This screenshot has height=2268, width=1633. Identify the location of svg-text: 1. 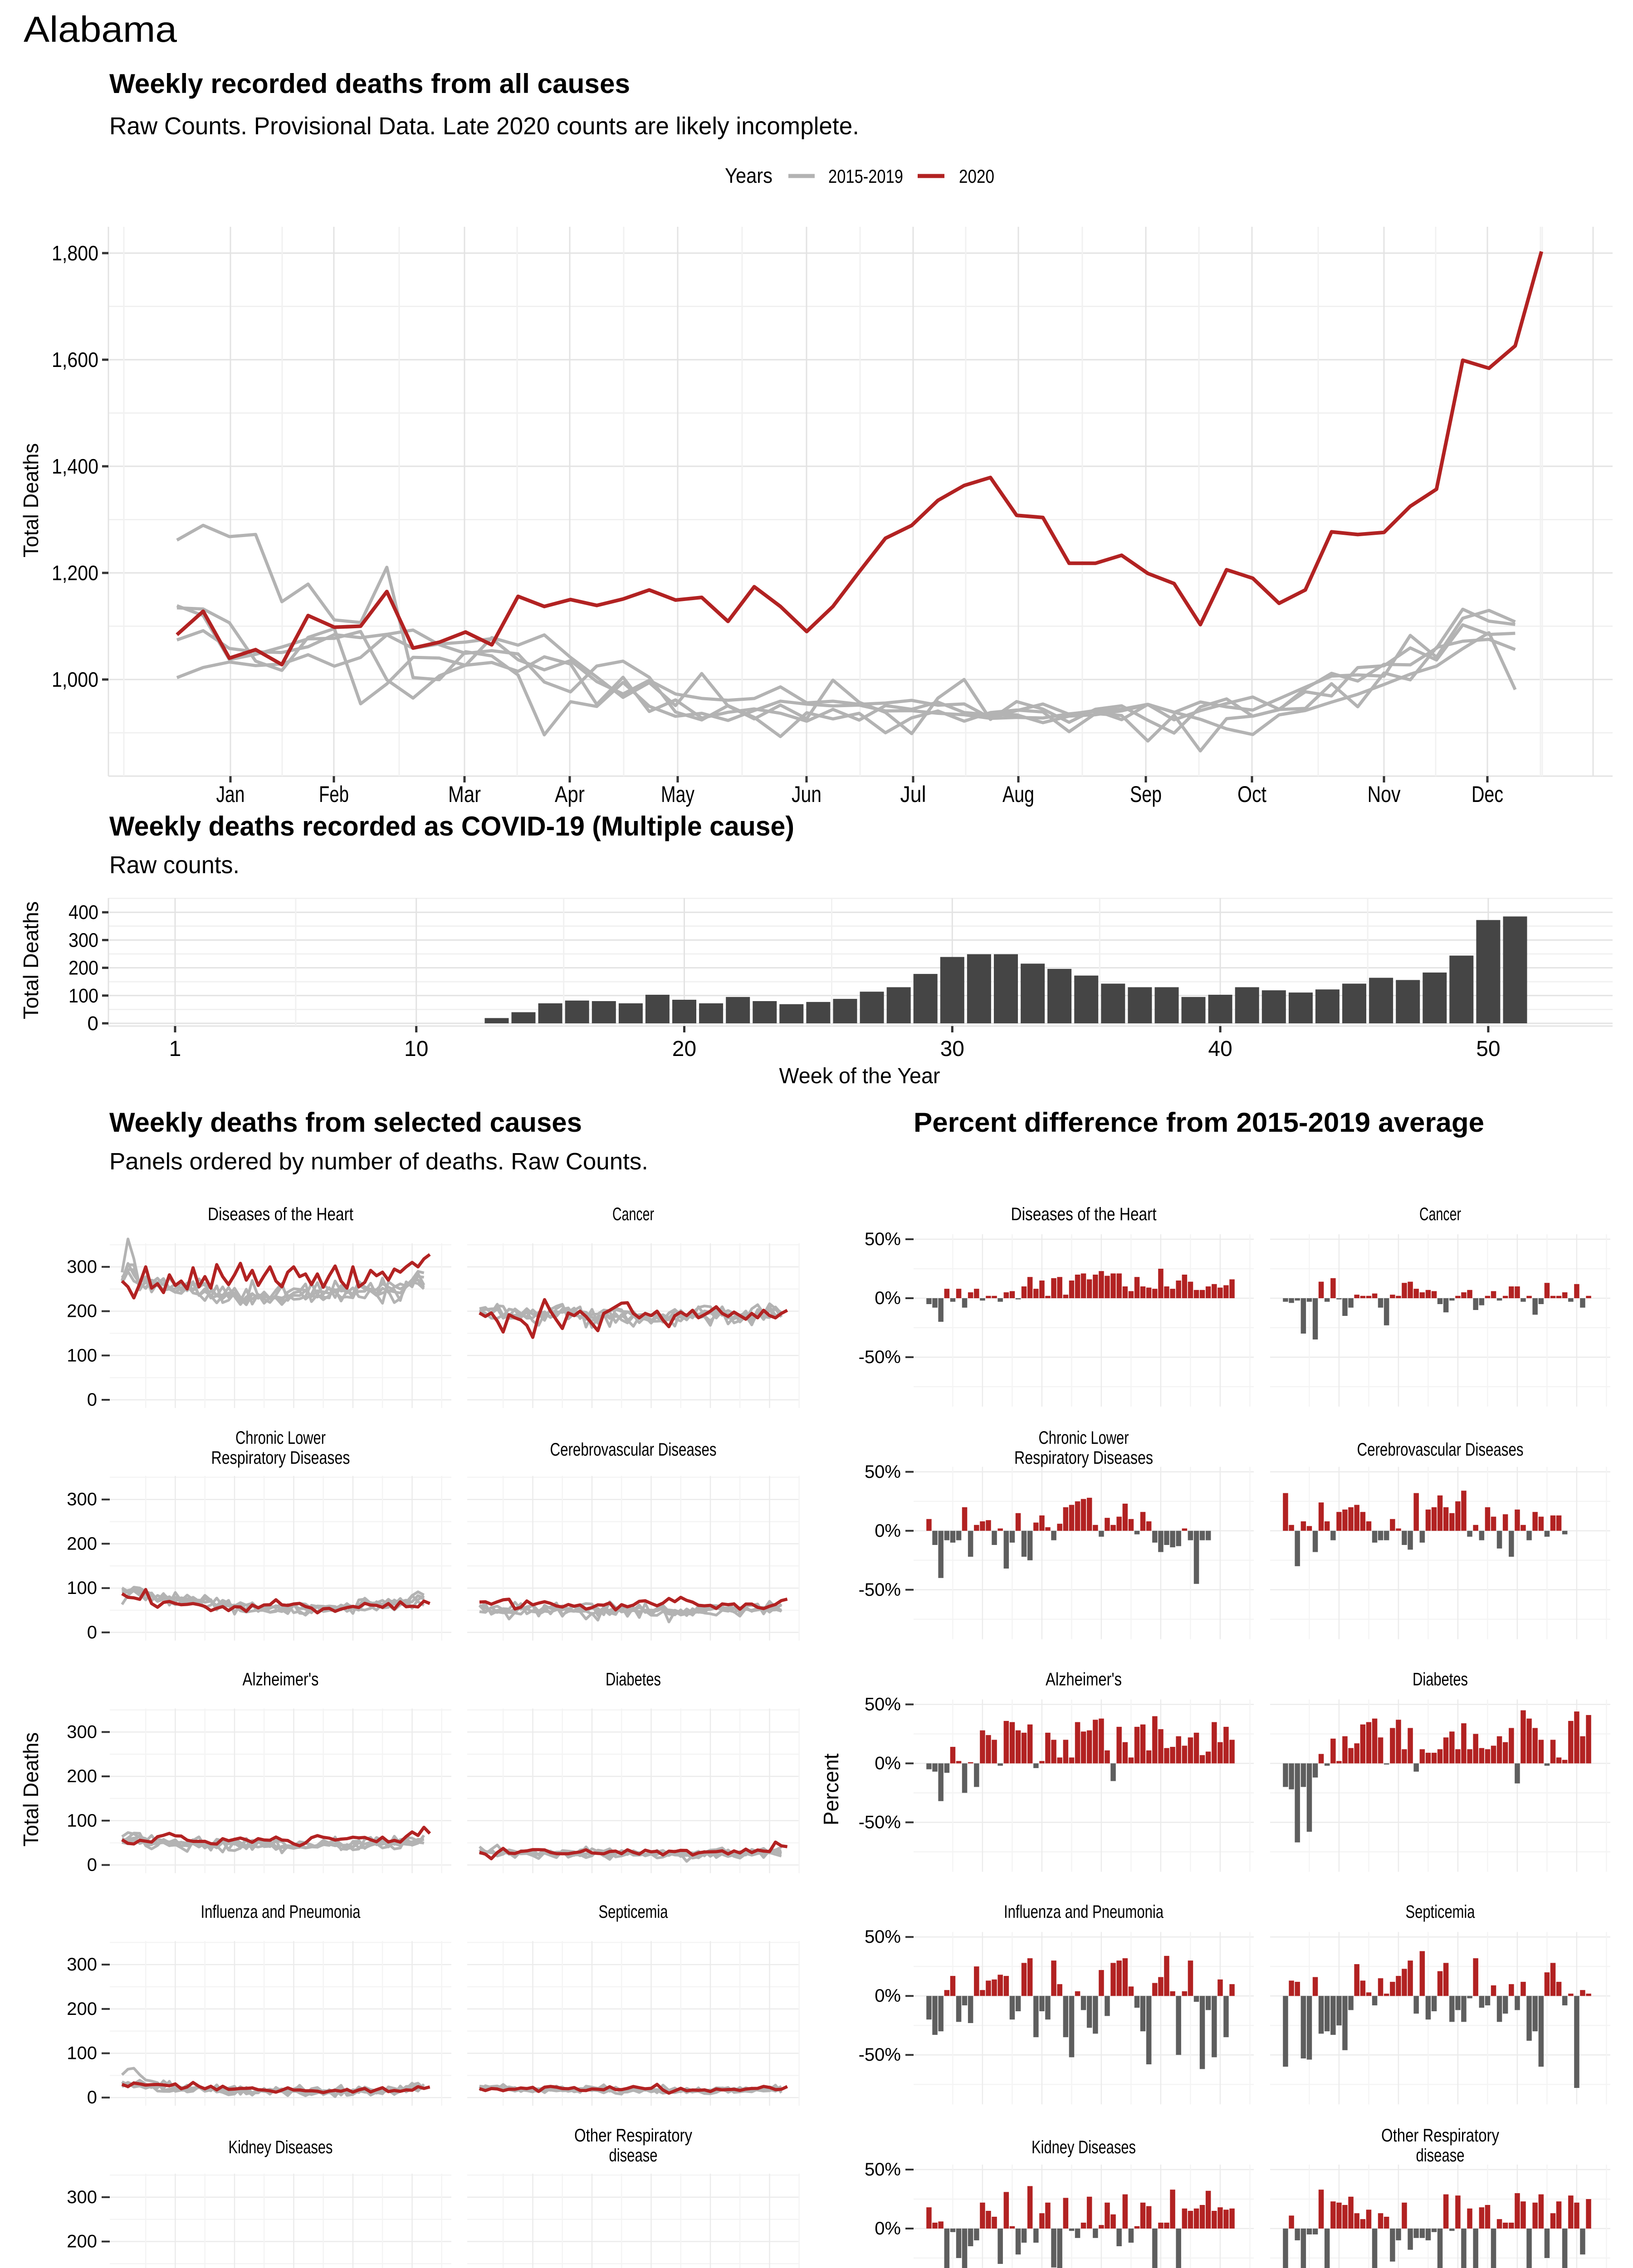
(175, 1049).